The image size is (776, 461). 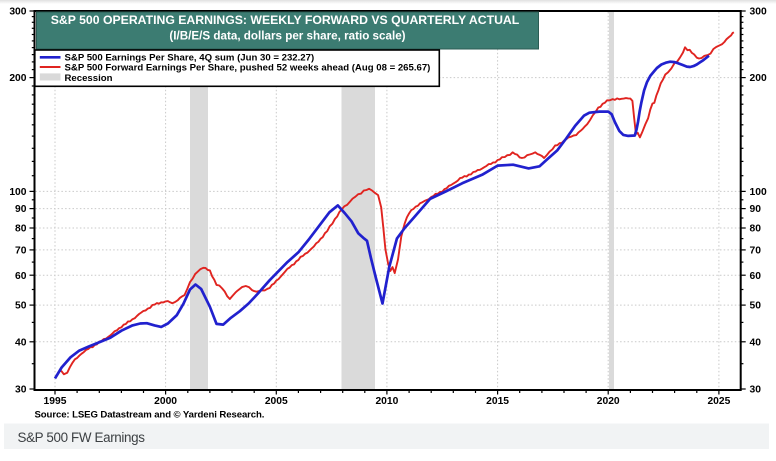 What do you see at coordinates (718, 401) in the screenshot?
I see `svg-text: 2025` at bounding box center [718, 401].